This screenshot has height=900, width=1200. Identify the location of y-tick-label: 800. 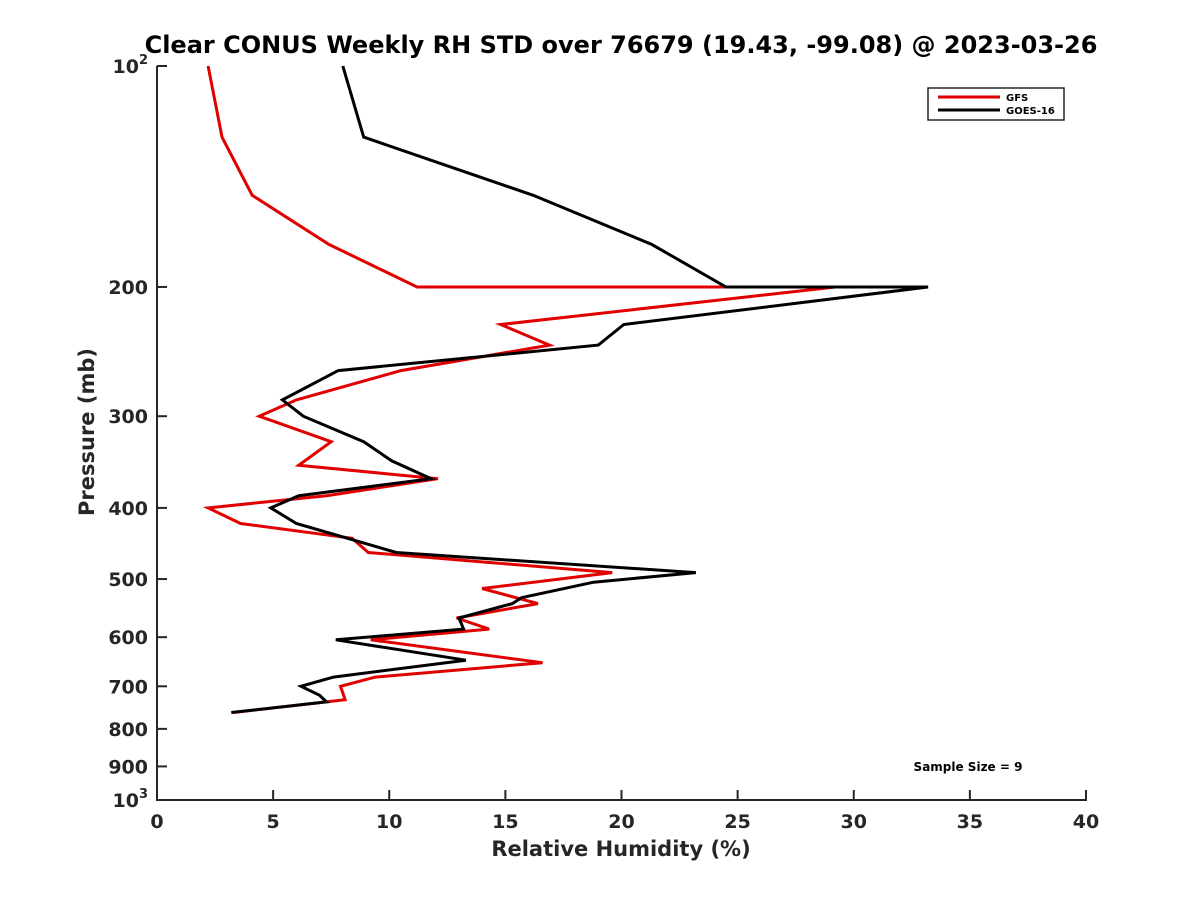
(128, 730).